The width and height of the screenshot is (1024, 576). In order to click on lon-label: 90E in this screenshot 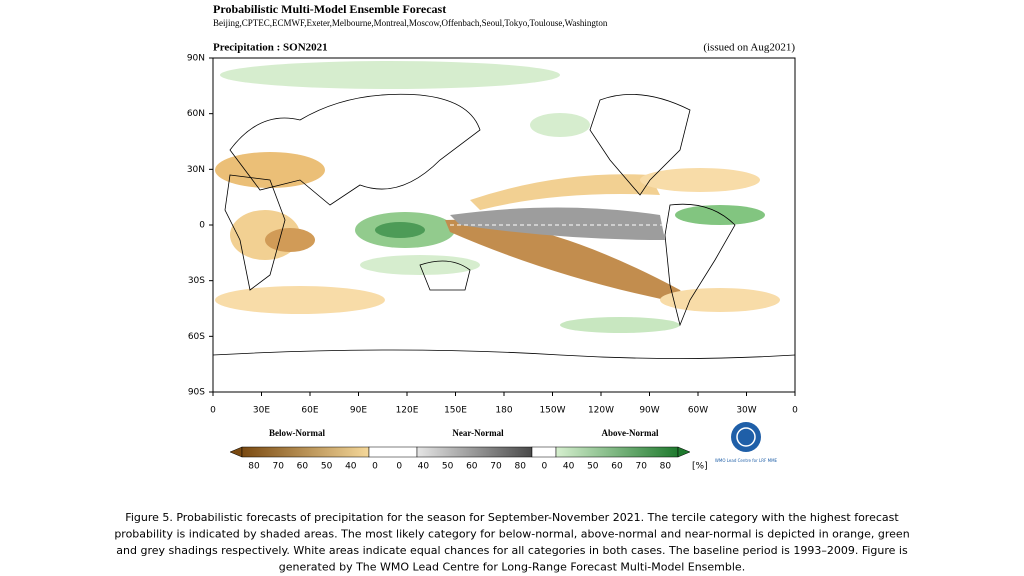, I will do `click(358, 411)`.